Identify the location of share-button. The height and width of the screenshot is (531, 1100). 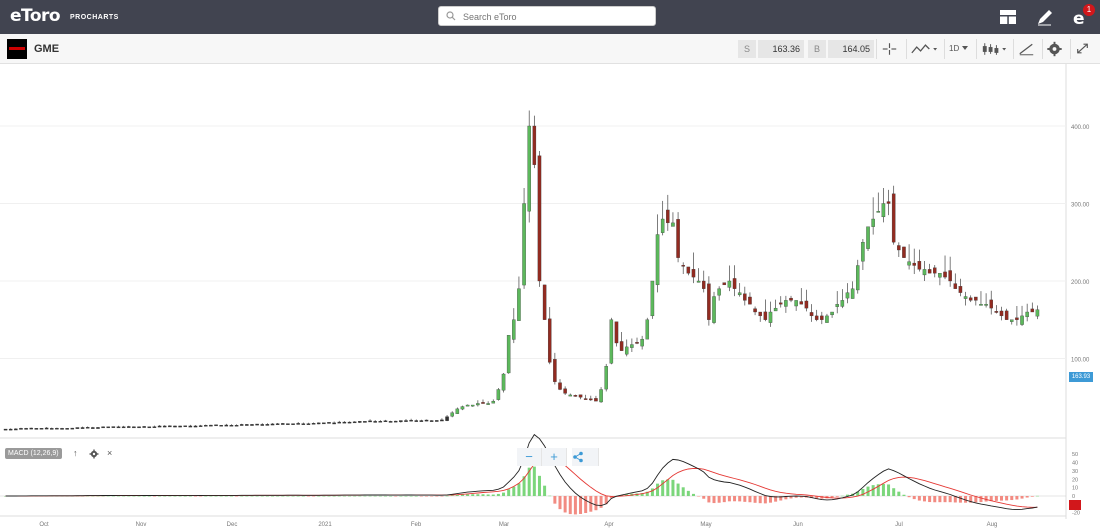
(585, 457).